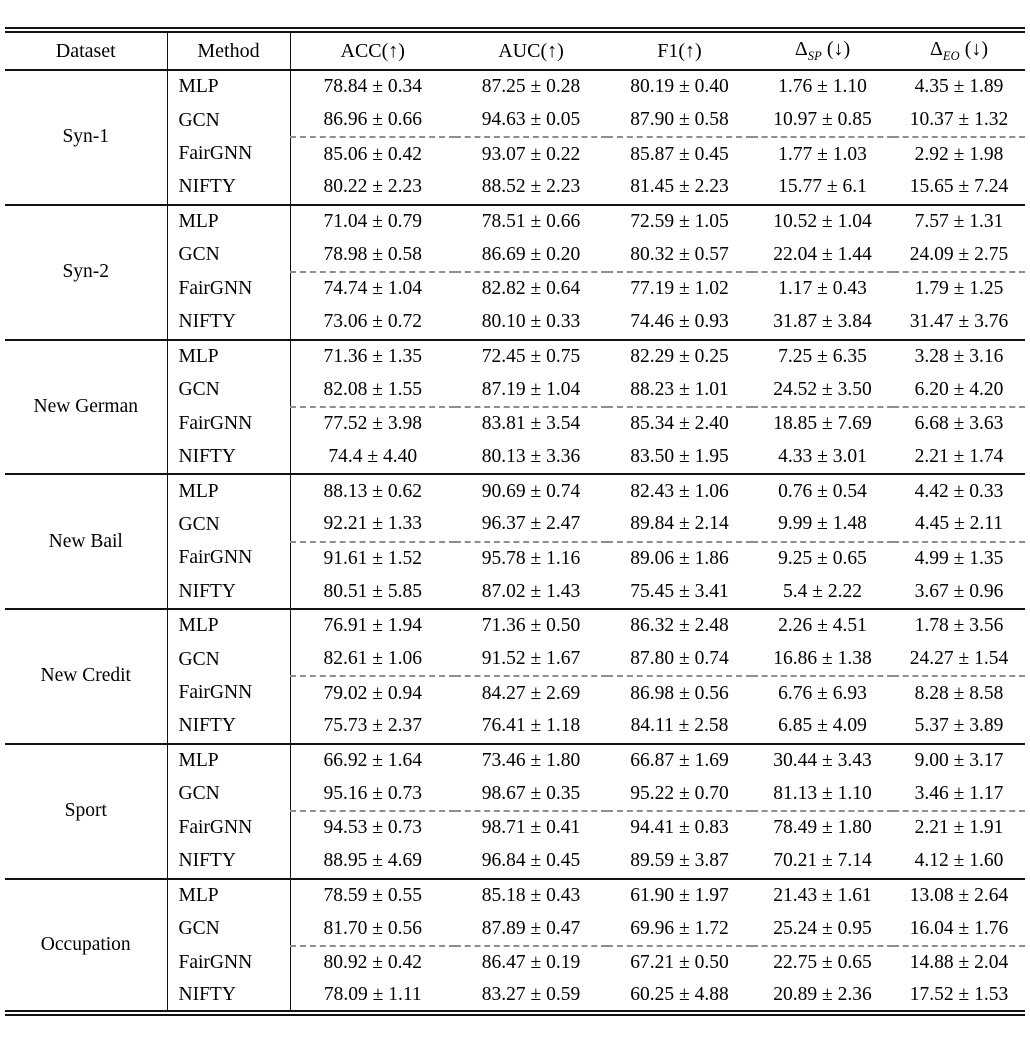  I want to click on metric-value-delta-eo: 4.35 ± 1.89, so click(959, 87).